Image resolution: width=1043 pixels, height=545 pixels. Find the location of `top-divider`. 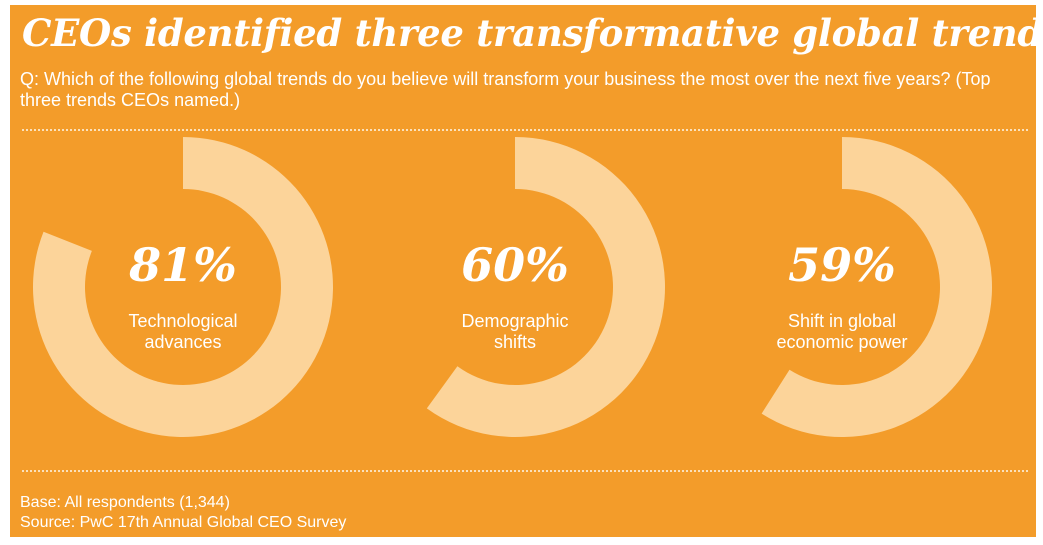

top-divider is located at coordinates (525, 130).